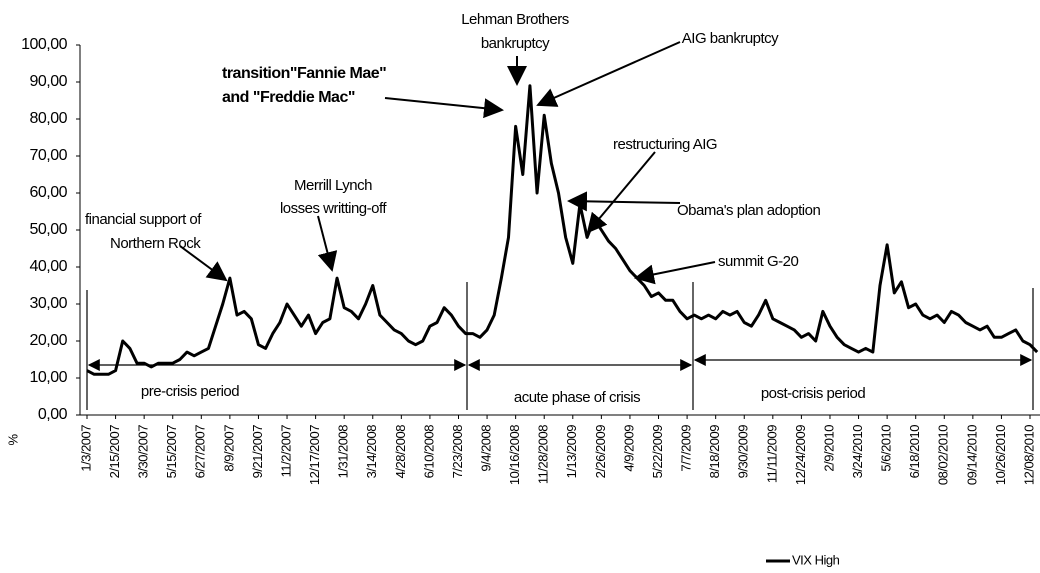  Describe the element at coordinates (857, 452) in the screenshot. I see `x-tick-label: 3/24/2010` at that location.